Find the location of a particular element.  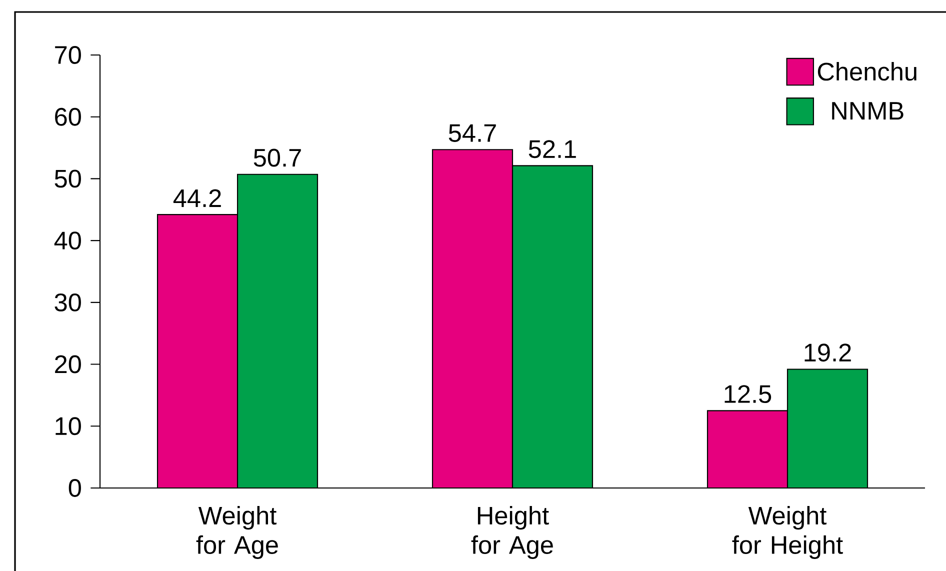

y-tick-label: 70 is located at coordinates (68, 55).